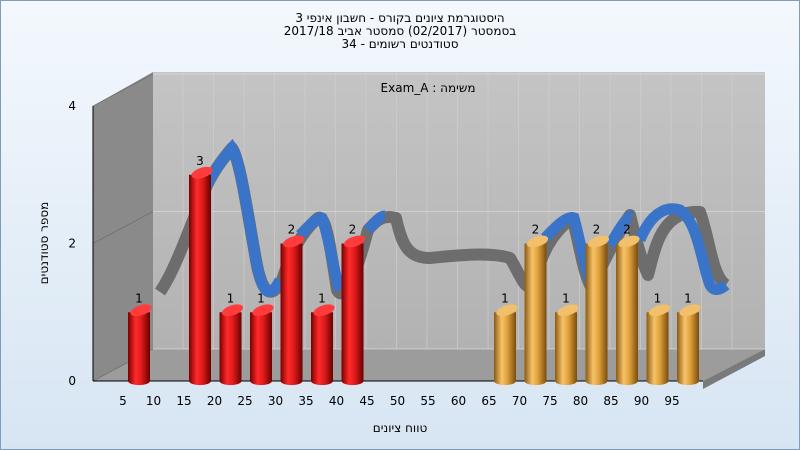 The width and height of the screenshot is (800, 450). What do you see at coordinates (671, 401) in the screenshot?
I see `x-tick-label: 95` at bounding box center [671, 401].